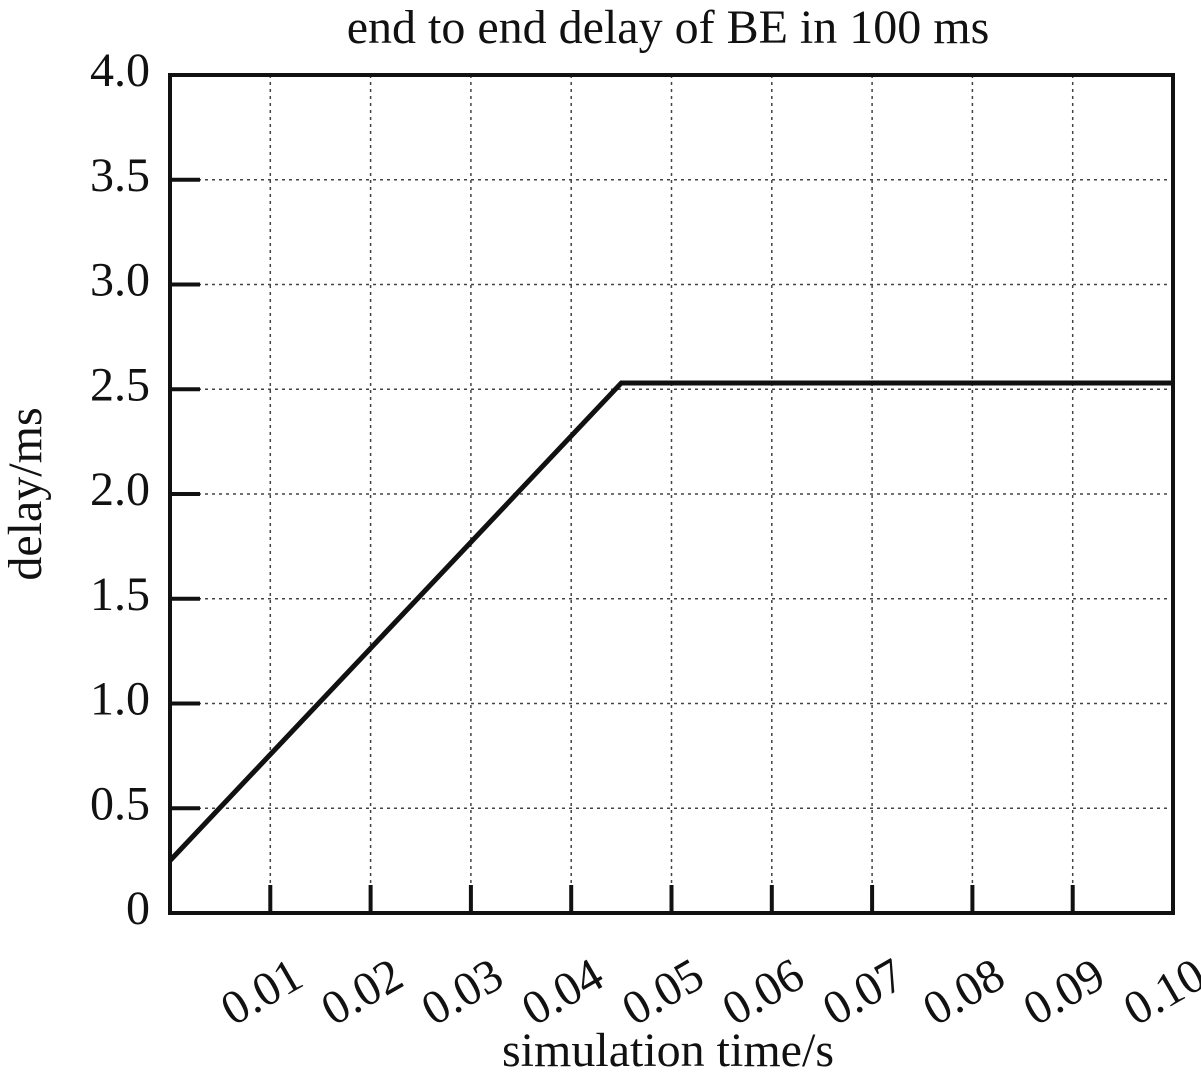 This screenshot has width=1201, height=1083. What do you see at coordinates (26, 493) in the screenshot?
I see `y-axis-label: delay/ms` at bounding box center [26, 493].